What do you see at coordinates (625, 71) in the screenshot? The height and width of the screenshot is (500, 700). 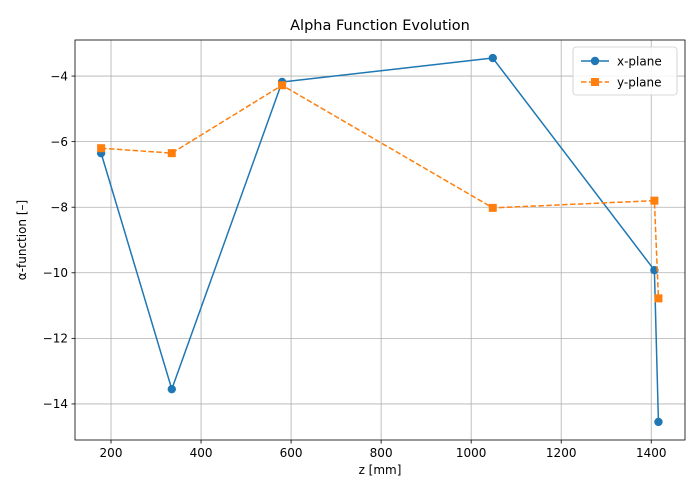 I see `legend: x-plane y-plane` at bounding box center [625, 71].